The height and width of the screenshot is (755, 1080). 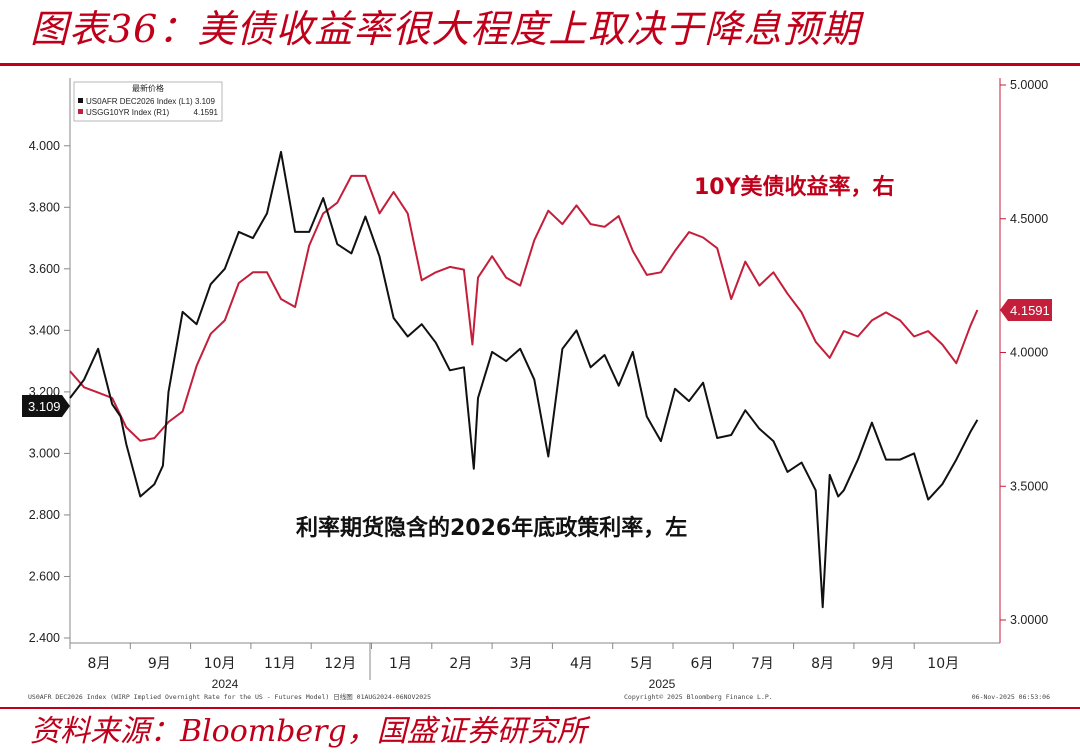 I want to click on legend-entry-red: USGG10YR Index (R1), so click(x=127, y=112).